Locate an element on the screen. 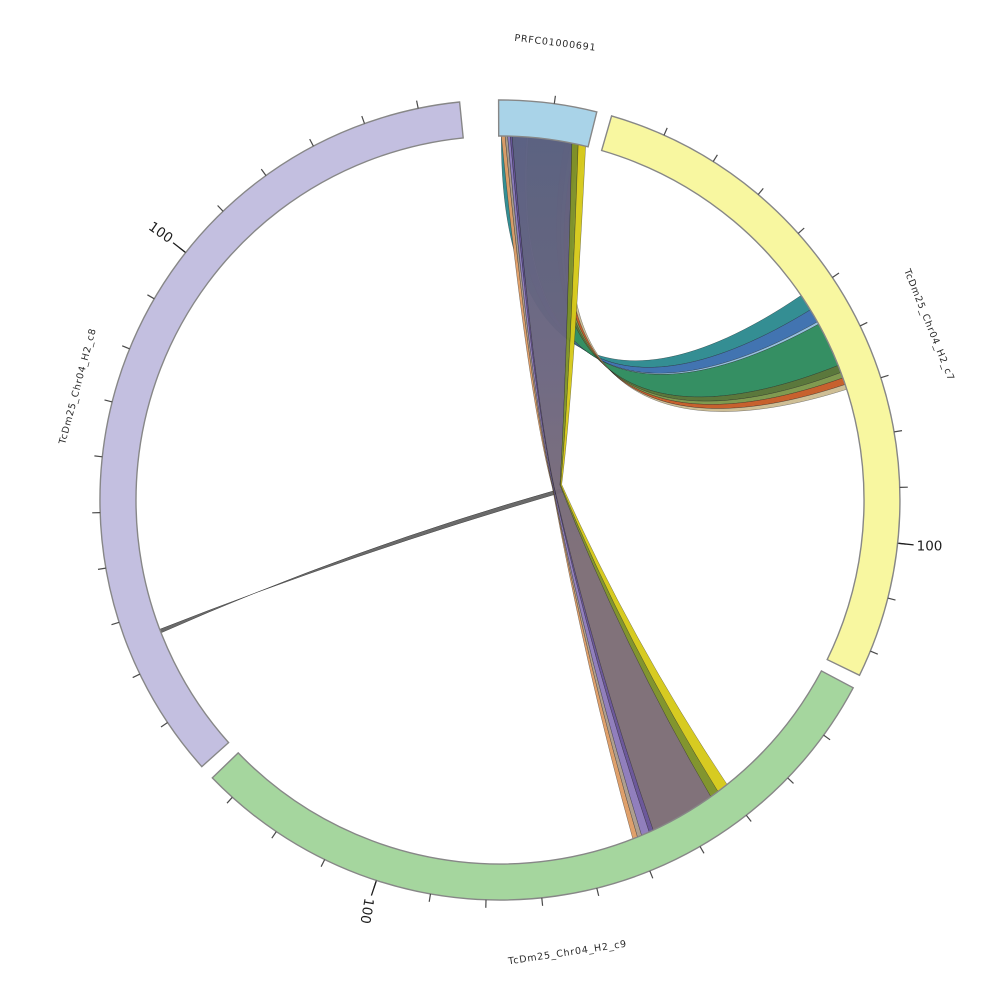  axis-label-c9: 100 is located at coordinates (366, 911).